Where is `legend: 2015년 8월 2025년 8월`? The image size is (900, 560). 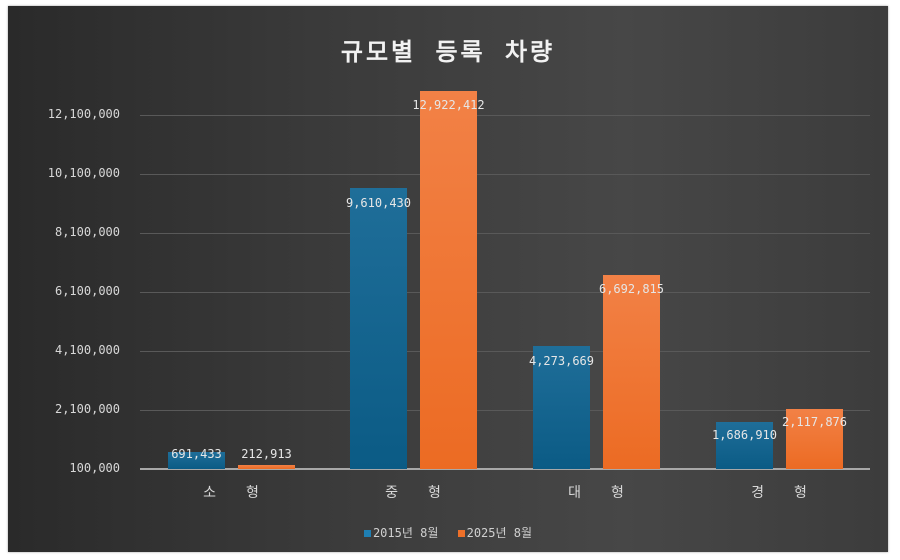 legend: 2015년 8월 2025년 8월 is located at coordinates (448, 532).